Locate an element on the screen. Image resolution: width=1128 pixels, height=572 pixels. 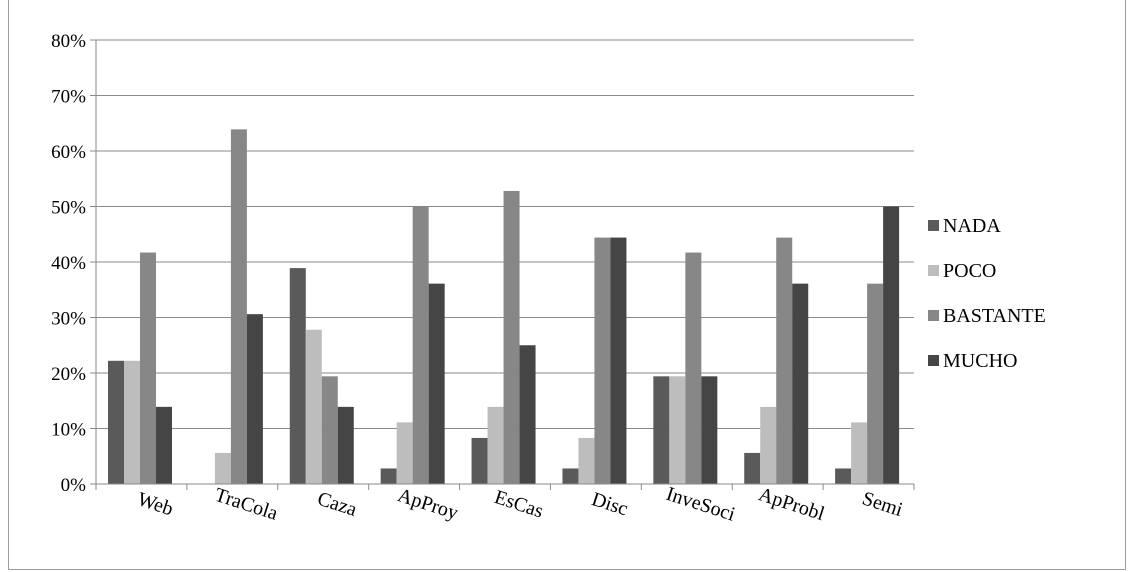
bar-bastante-approbl is located at coordinates (784, 360).